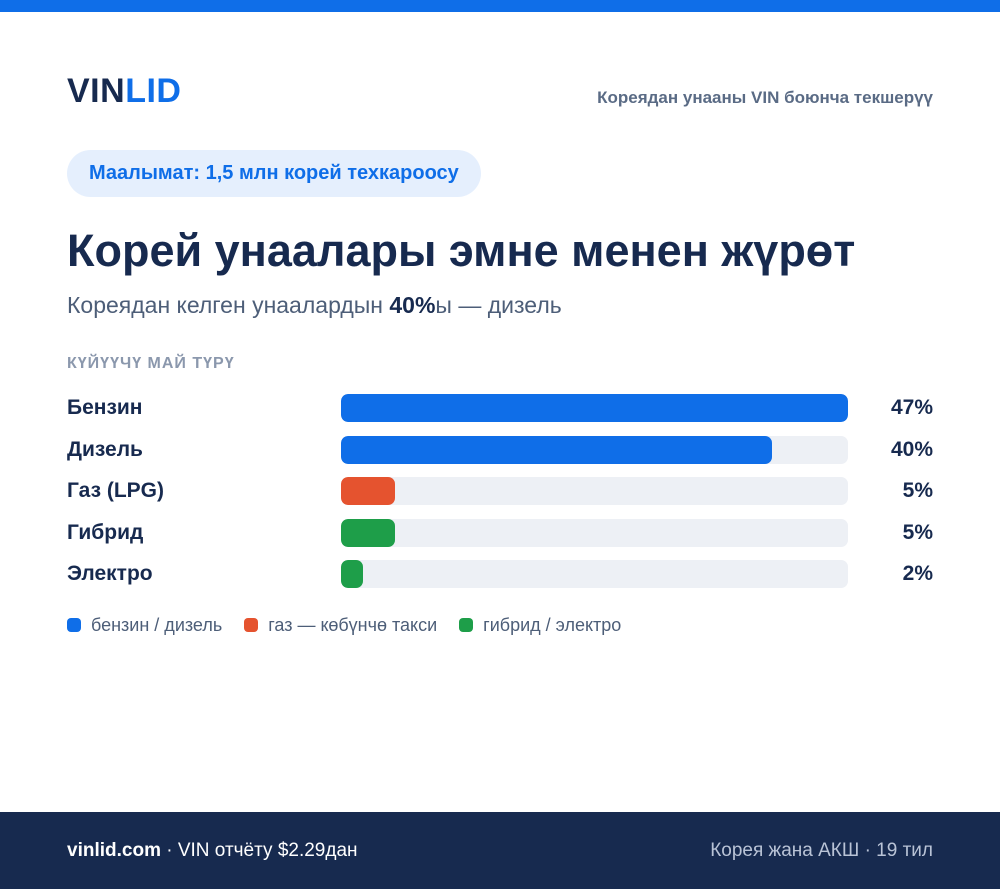 The image size is (1000, 889). What do you see at coordinates (153, 91) in the screenshot?
I see `logo-part-lid: LID` at bounding box center [153, 91].